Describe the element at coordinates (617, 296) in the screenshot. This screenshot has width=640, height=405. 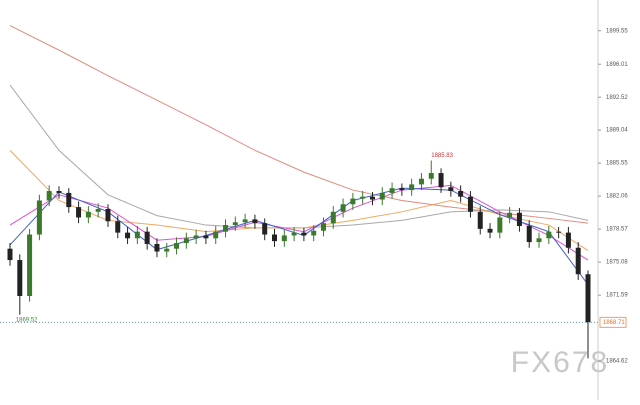
I see `y-tick-label: 1871.59` at that location.